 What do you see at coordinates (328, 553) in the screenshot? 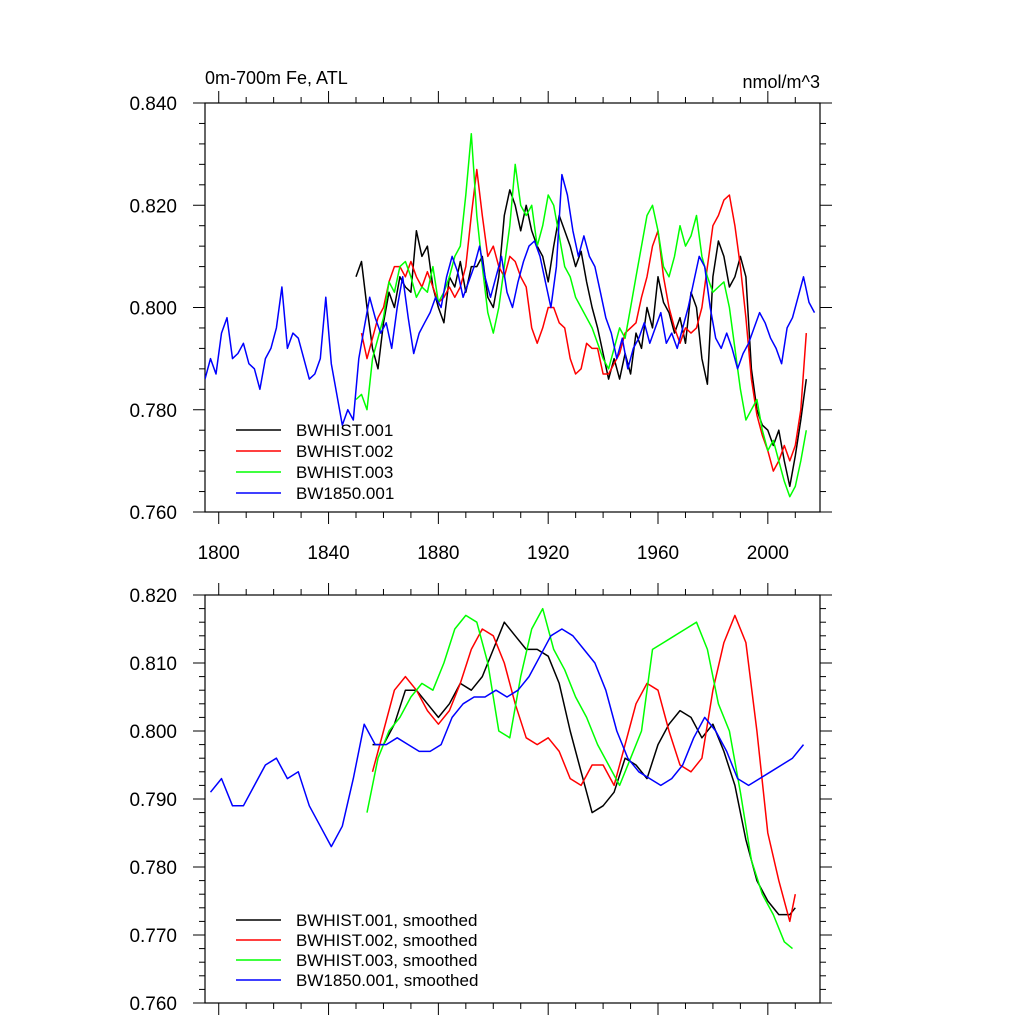
I see `x-tick-label: 1840` at bounding box center [328, 553].